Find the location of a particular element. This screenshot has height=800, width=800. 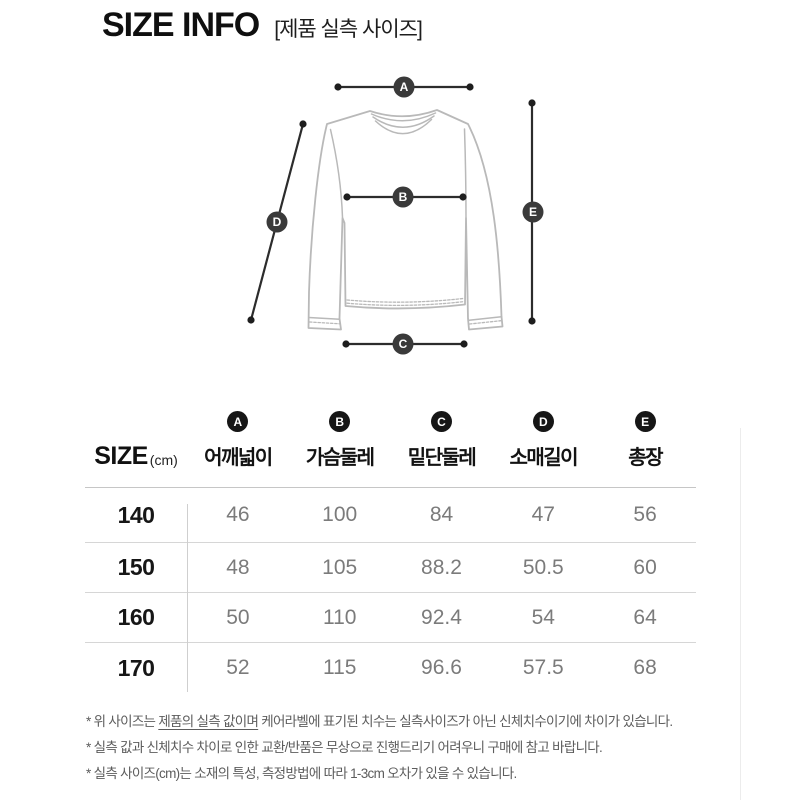

section-title: SIZE INFO is located at coordinates (181, 25).